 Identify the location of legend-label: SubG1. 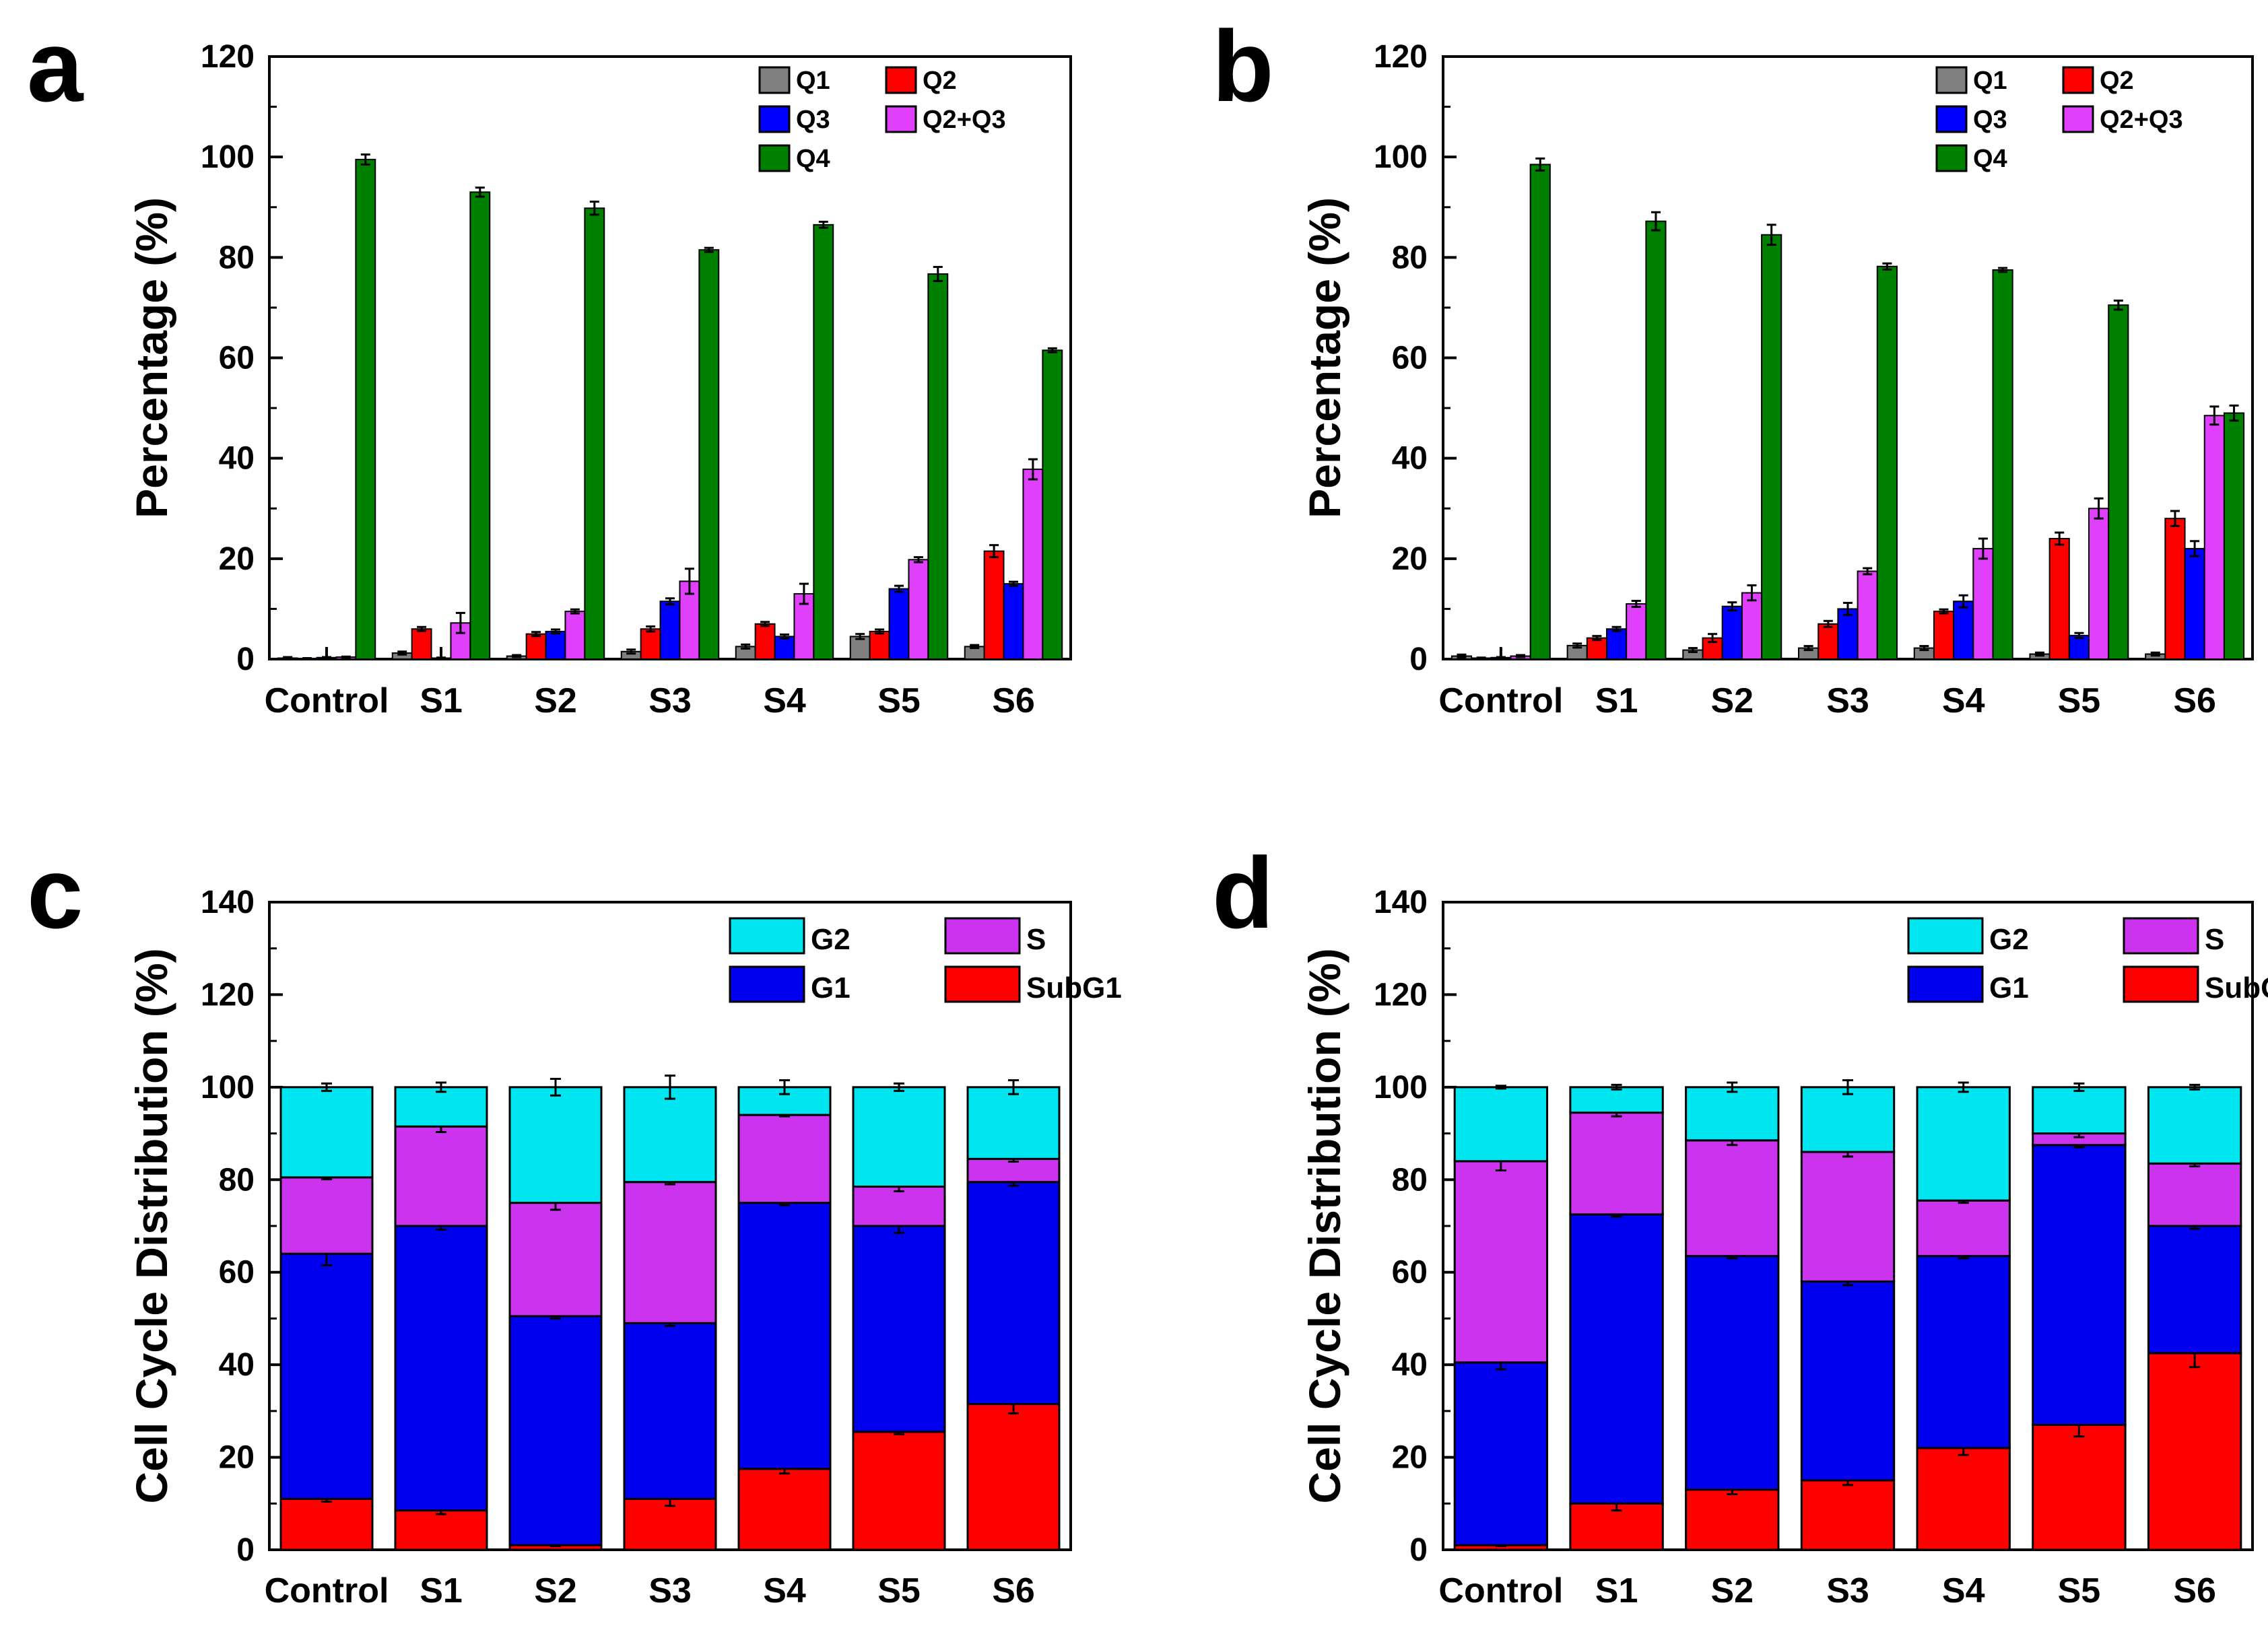
(1074, 987).